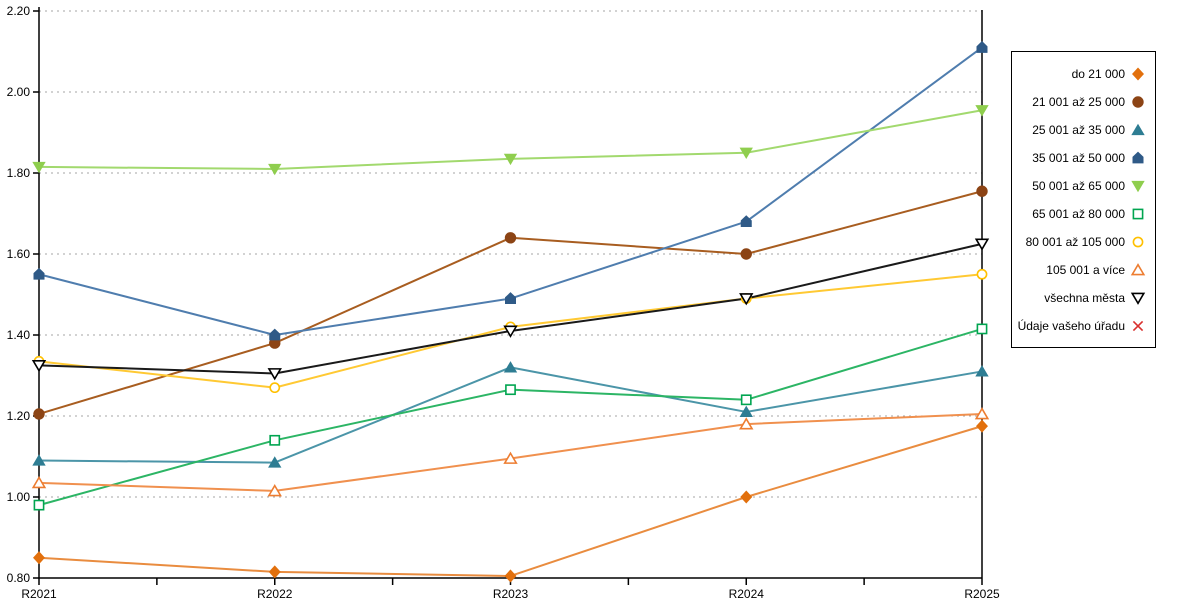 Image resolution: width=1200 pixels, height=600 pixels. I want to click on pentagon-glyph, so click(1138, 157).